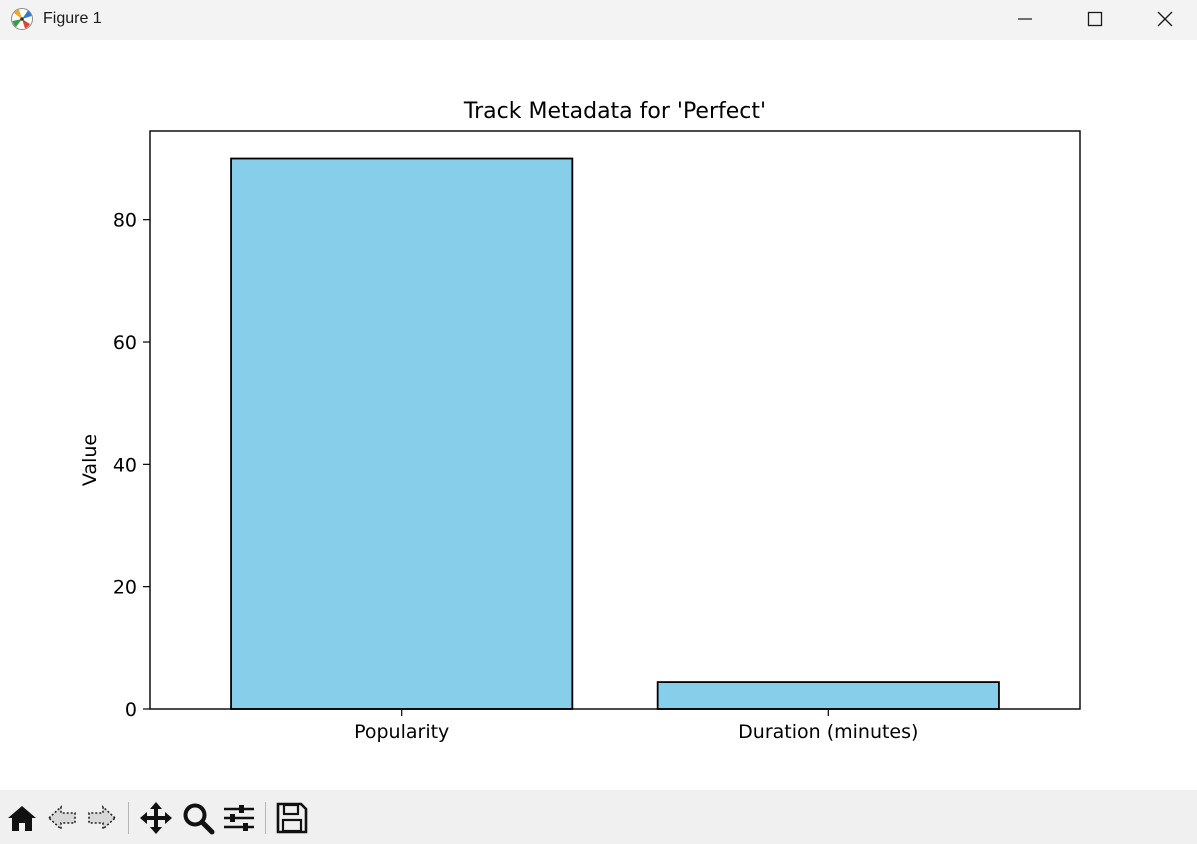 This screenshot has height=844, width=1197. I want to click on y-axis-ticks: 0 20 40 60 80, so click(131, 465).